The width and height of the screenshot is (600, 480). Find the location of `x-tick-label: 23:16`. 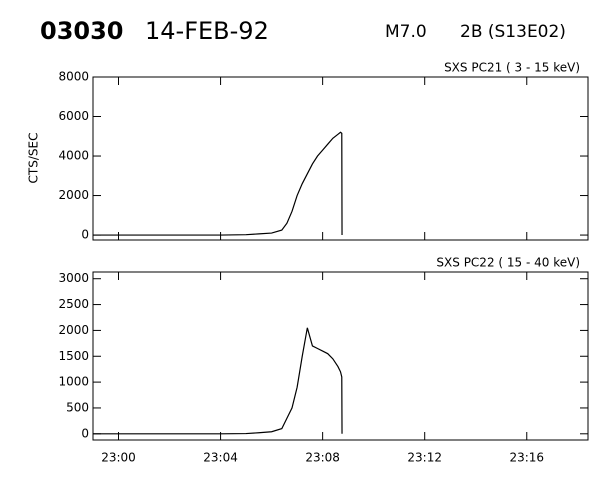

x-tick-label: 23:16 is located at coordinates (526, 458).